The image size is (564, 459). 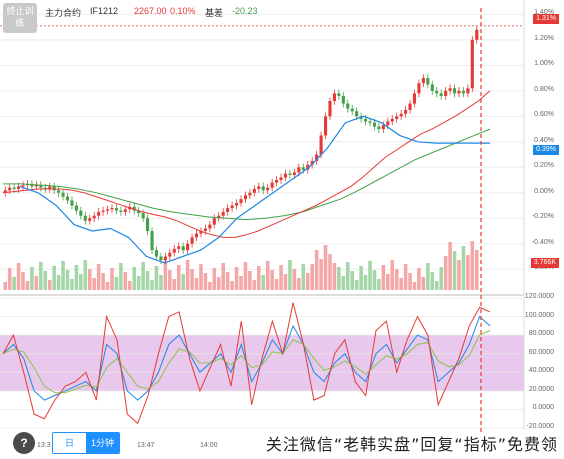 What do you see at coordinates (69, 443) in the screenshot?
I see `tab-day: 日` at bounding box center [69, 443].